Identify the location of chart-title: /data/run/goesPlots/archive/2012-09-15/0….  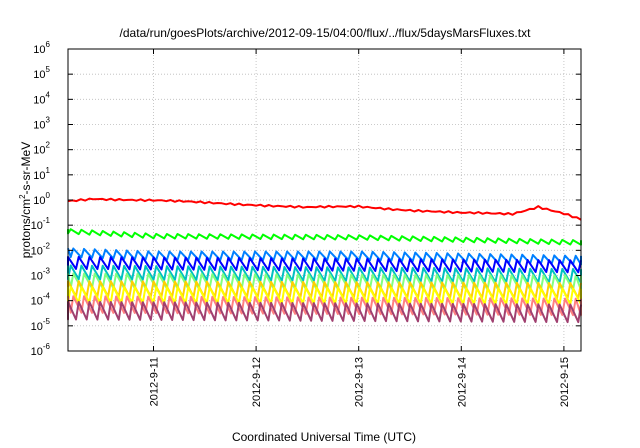
(326, 33).